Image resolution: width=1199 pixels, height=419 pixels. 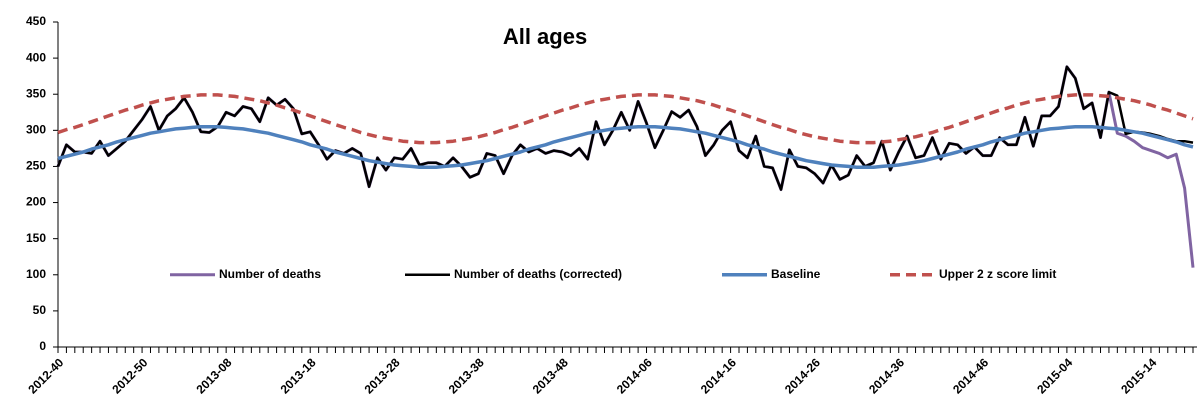 What do you see at coordinates (382, 375) in the screenshot?
I see `x-tick-label: 2013-28` at bounding box center [382, 375].